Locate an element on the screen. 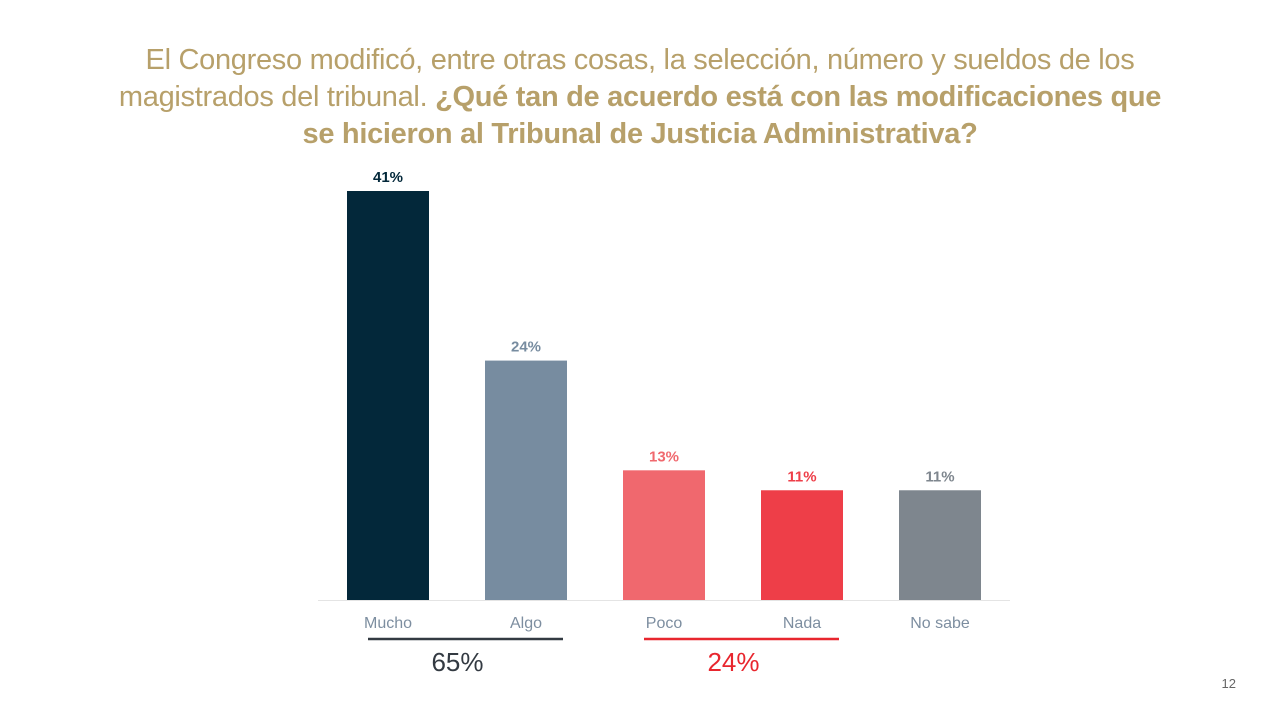 The height and width of the screenshot is (720, 1280). data-label: 41% is located at coordinates (388, 177).